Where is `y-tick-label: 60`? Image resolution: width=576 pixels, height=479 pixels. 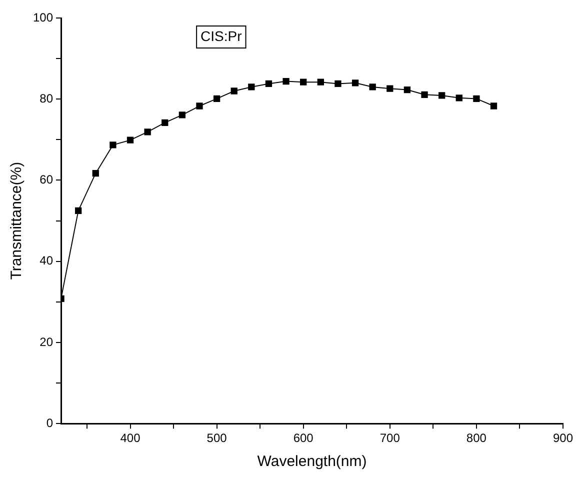
y-tick-label: 60 is located at coordinates (47, 179).